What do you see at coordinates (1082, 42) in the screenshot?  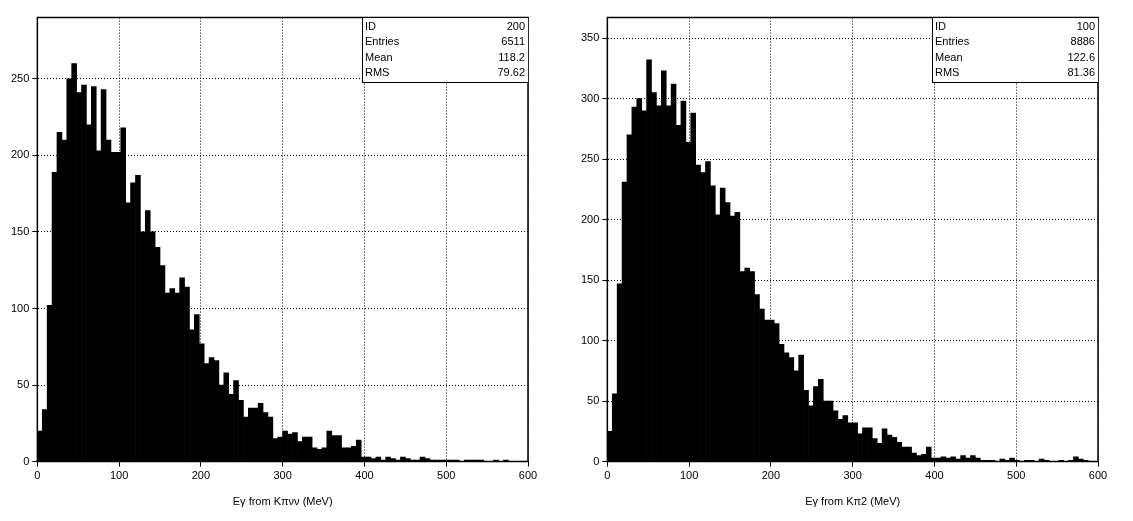 I see `annotation: 8886` at bounding box center [1082, 42].